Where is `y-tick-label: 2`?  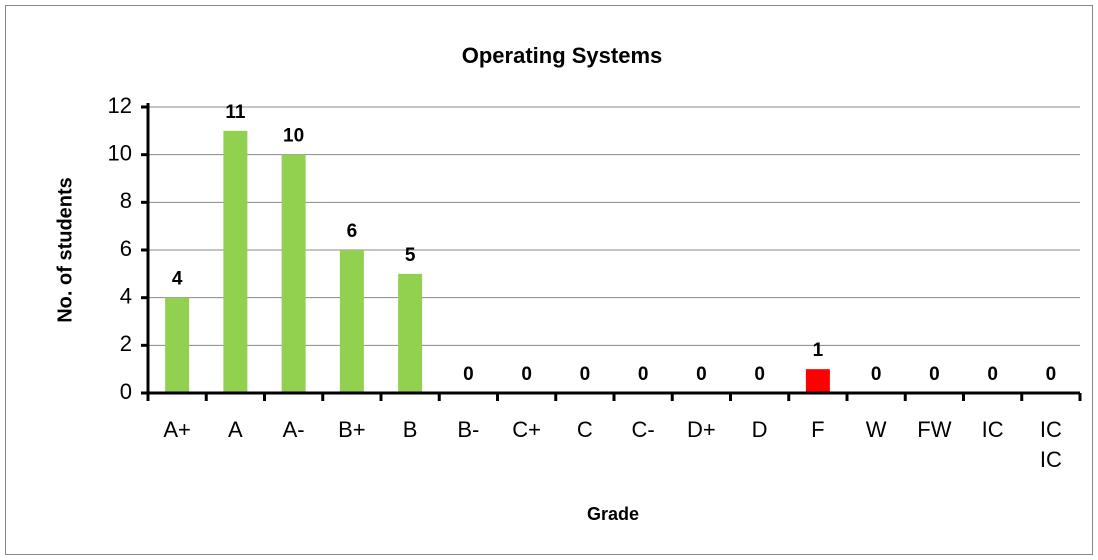
y-tick-label: 2 is located at coordinates (126, 343).